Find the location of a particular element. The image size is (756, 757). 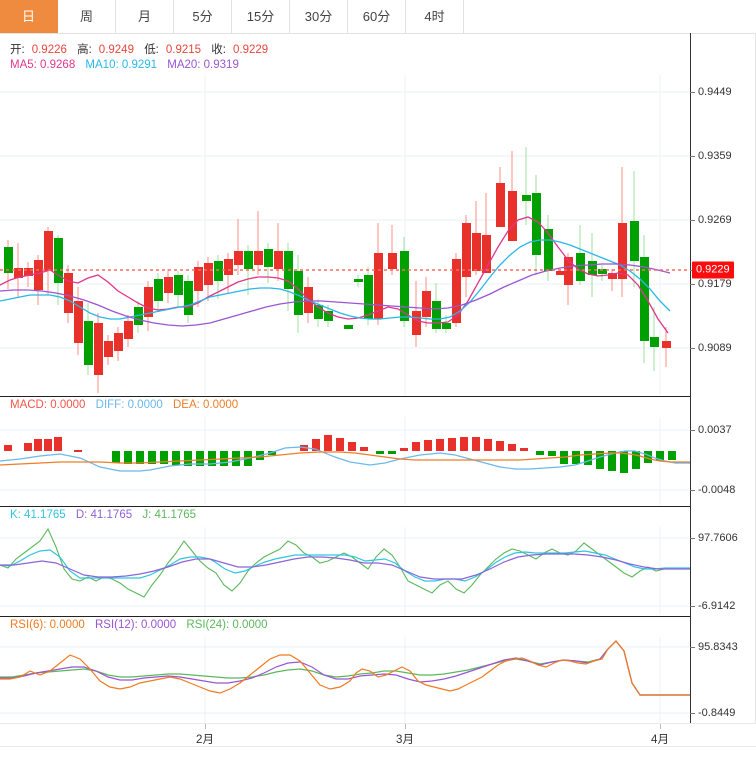

tab-month: 月 is located at coordinates (145, 16).